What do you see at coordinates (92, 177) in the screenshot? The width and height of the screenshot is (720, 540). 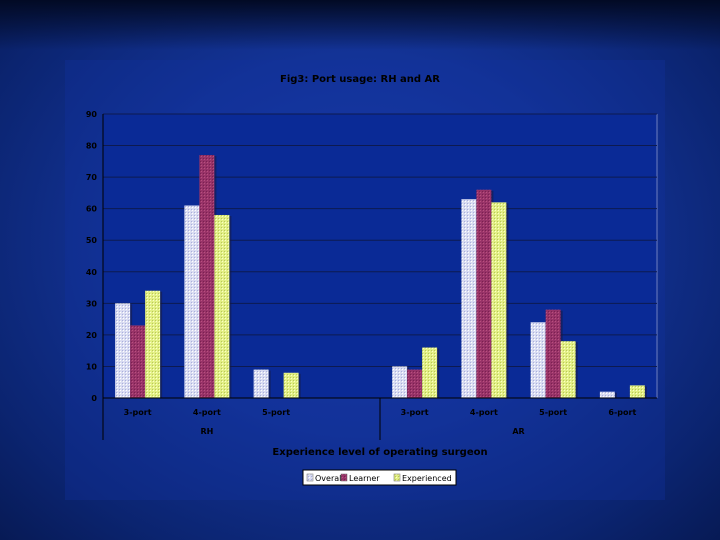 I see `y-tick-label: 70` at bounding box center [92, 177].